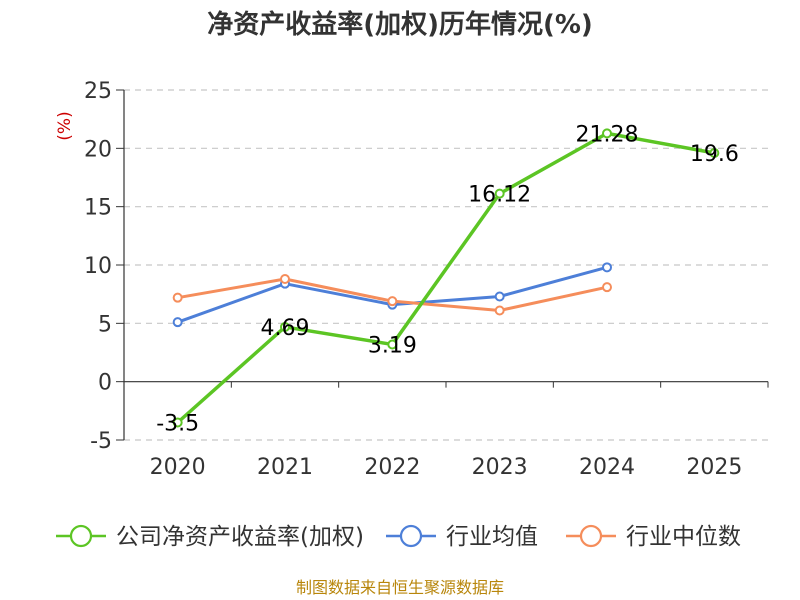 This screenshot has width=800, height=600. Describe the element at coordinates (607, 467) in the screenshot. I see `x-tick-label: 2024` at that location.